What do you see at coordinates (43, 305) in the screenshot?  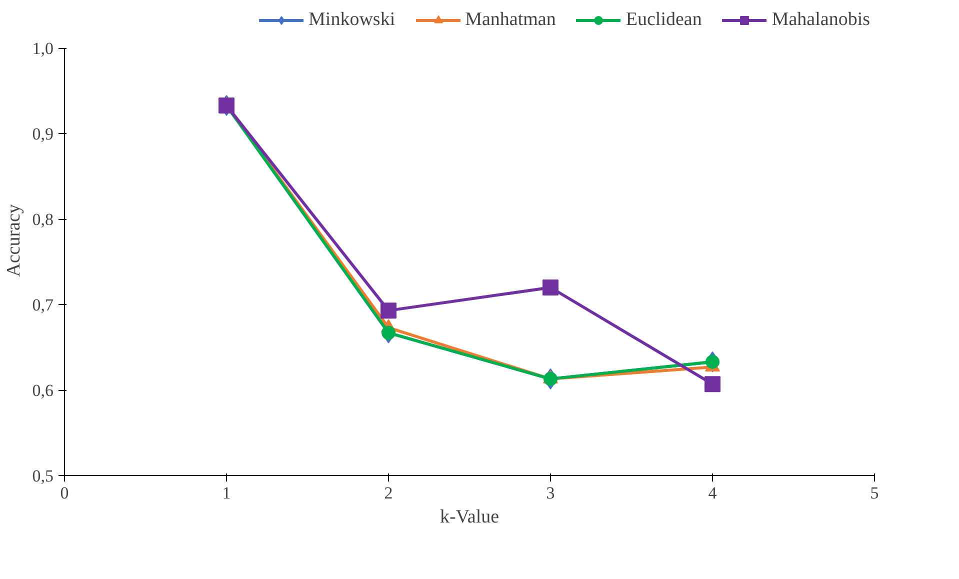 I see `y-tick-label: 0,7` at bounding box center [43, 305].